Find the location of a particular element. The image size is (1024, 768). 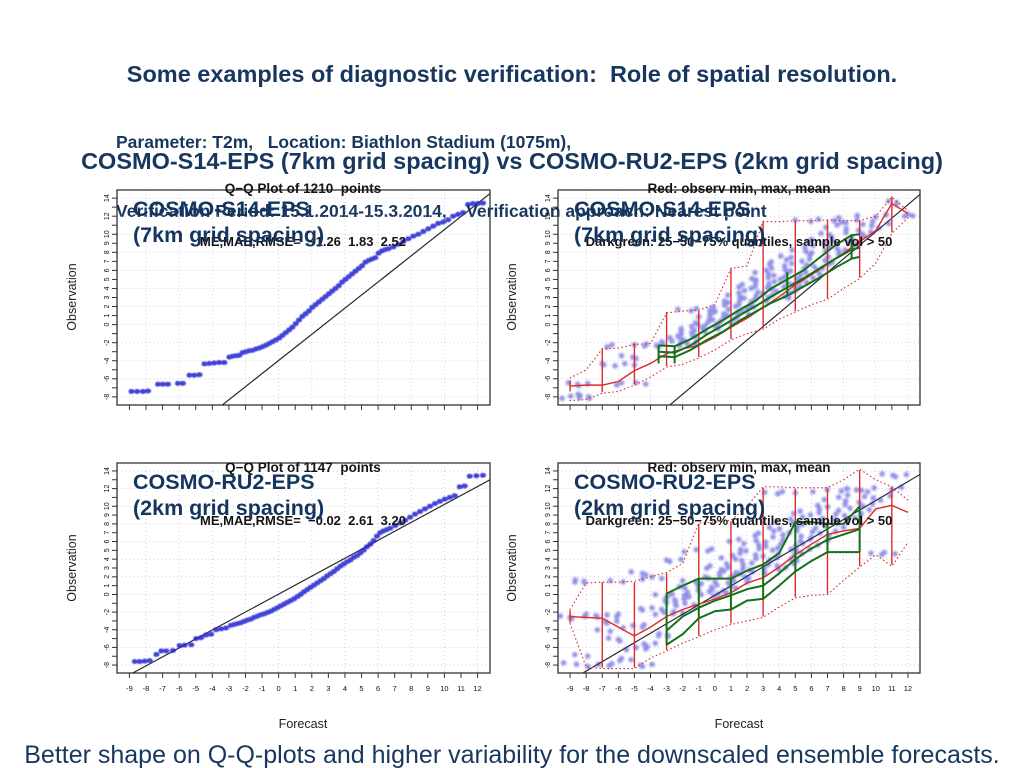

y-tick-label: 4 is located at coordinates (107, 559).